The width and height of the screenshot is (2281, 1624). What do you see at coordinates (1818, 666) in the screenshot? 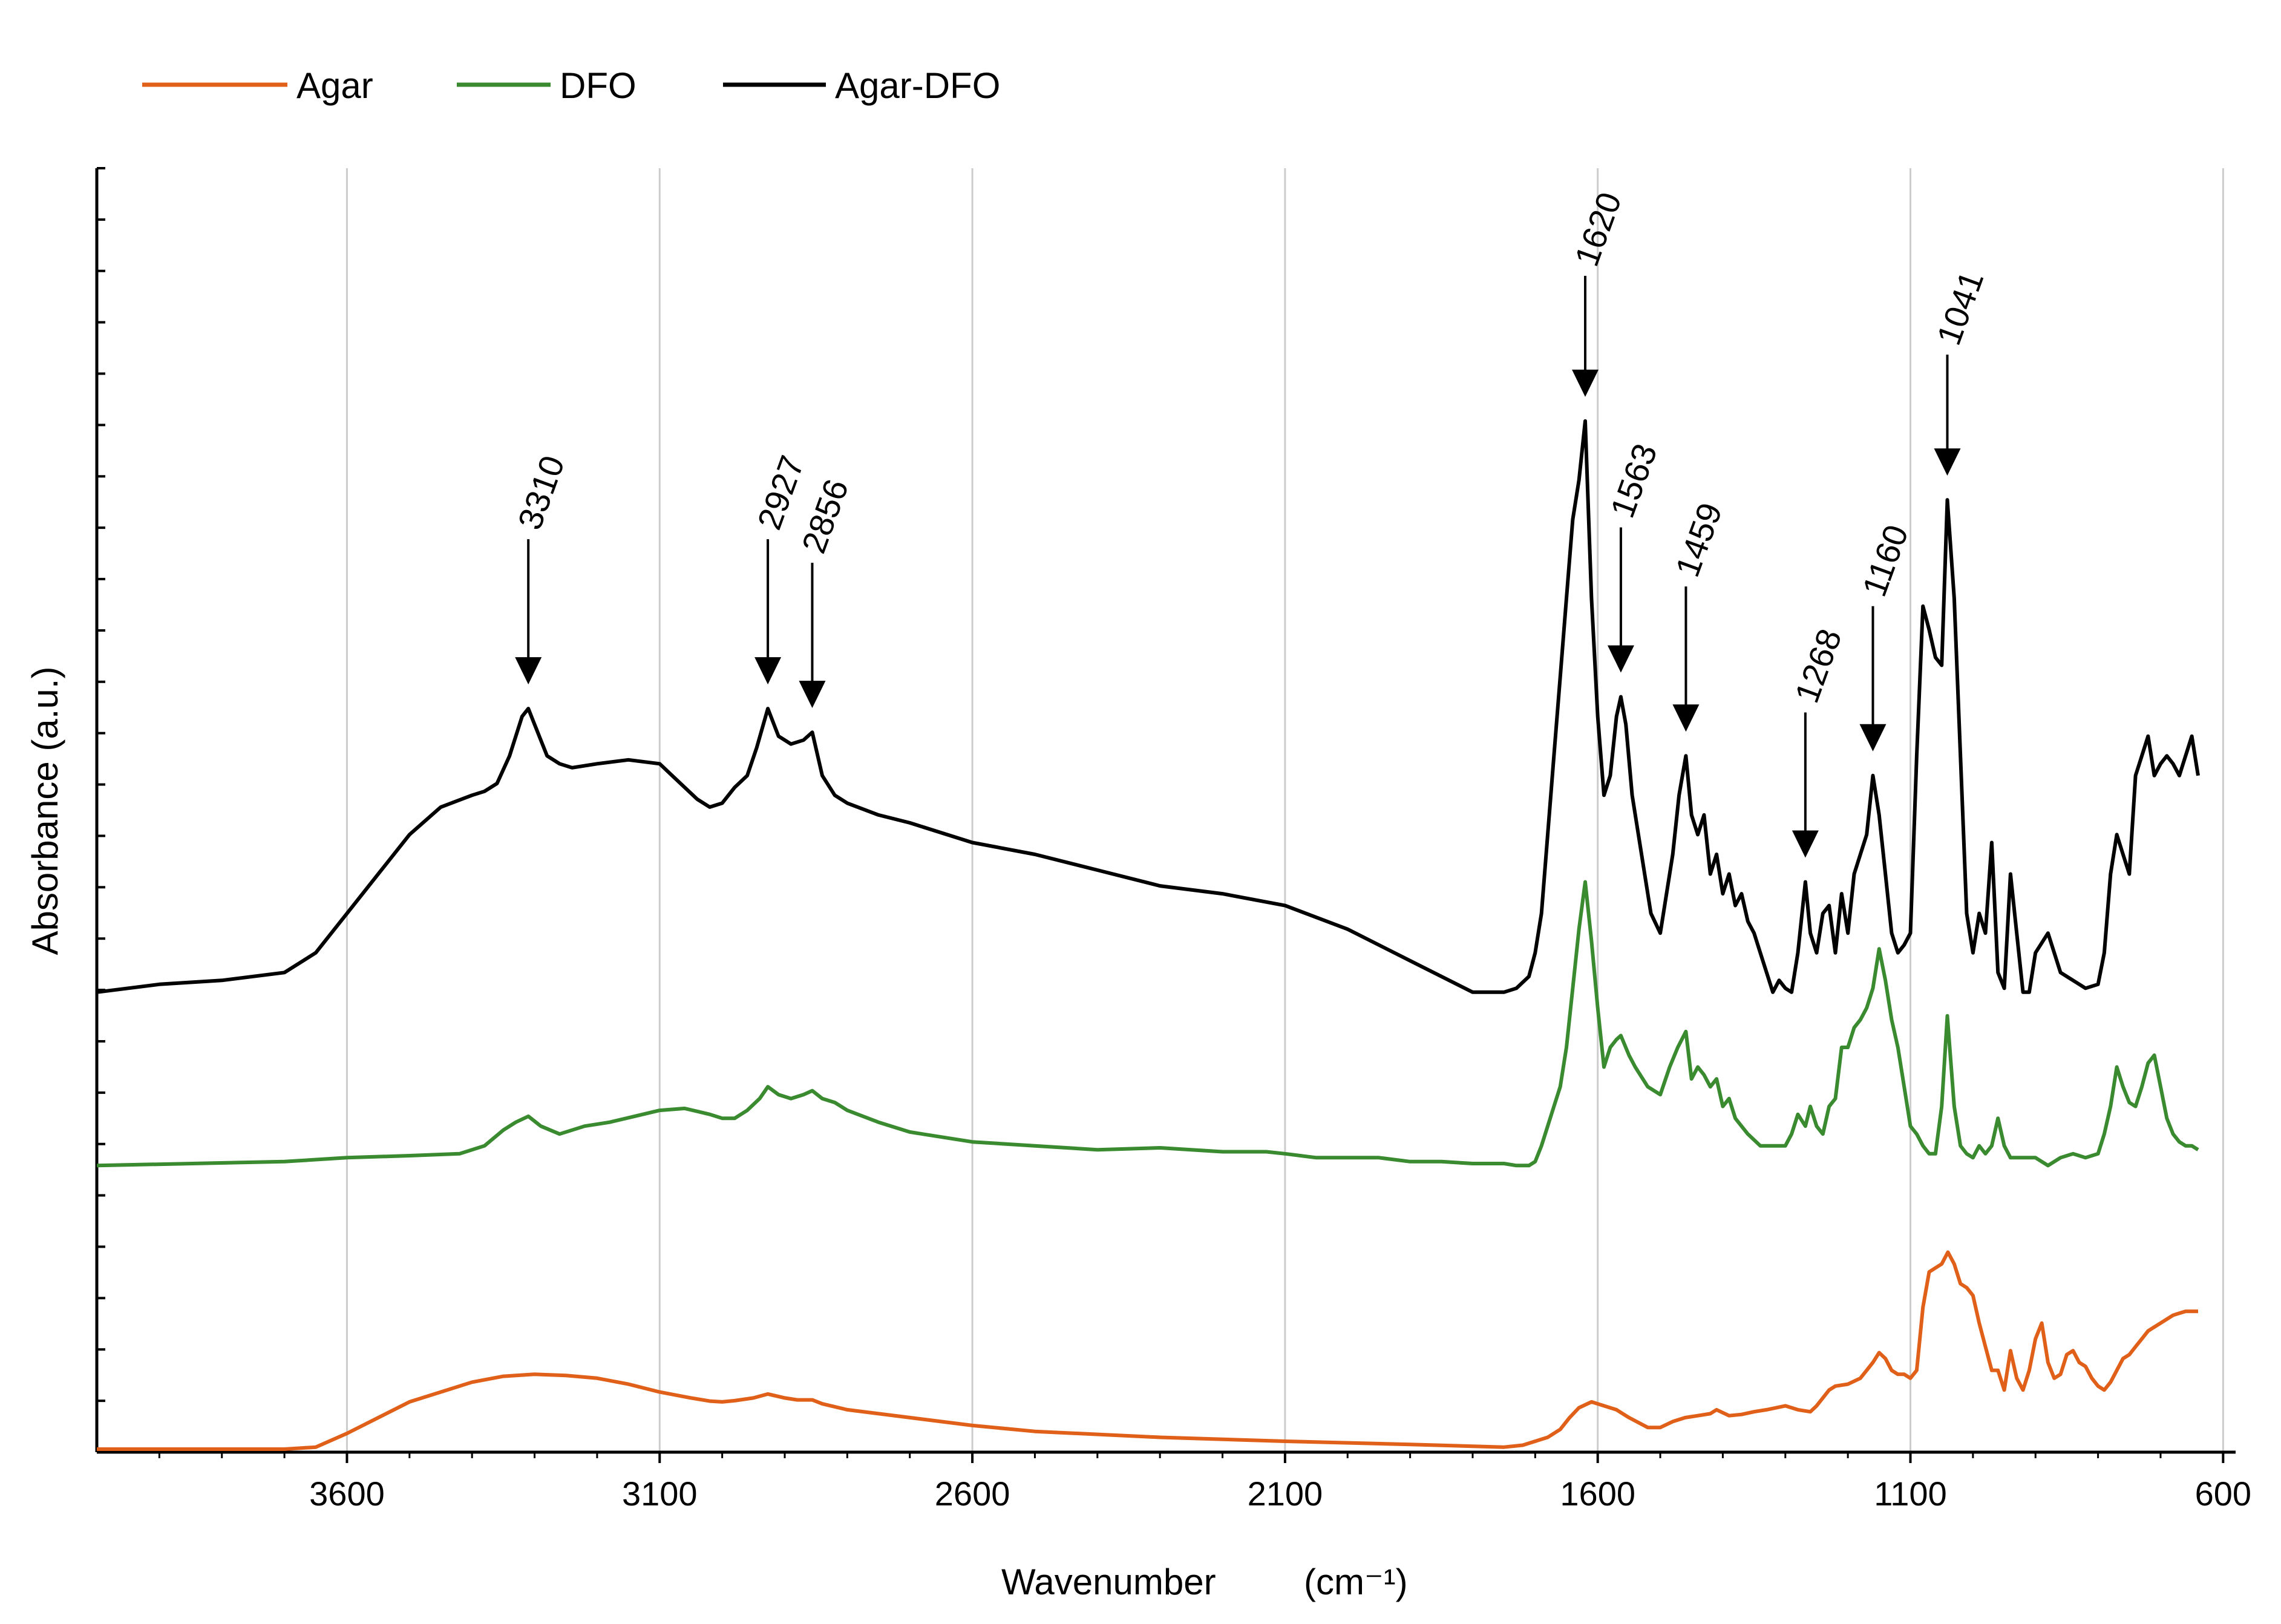
I see `annotation-label: 1268` at bounding box center [1818, 666].